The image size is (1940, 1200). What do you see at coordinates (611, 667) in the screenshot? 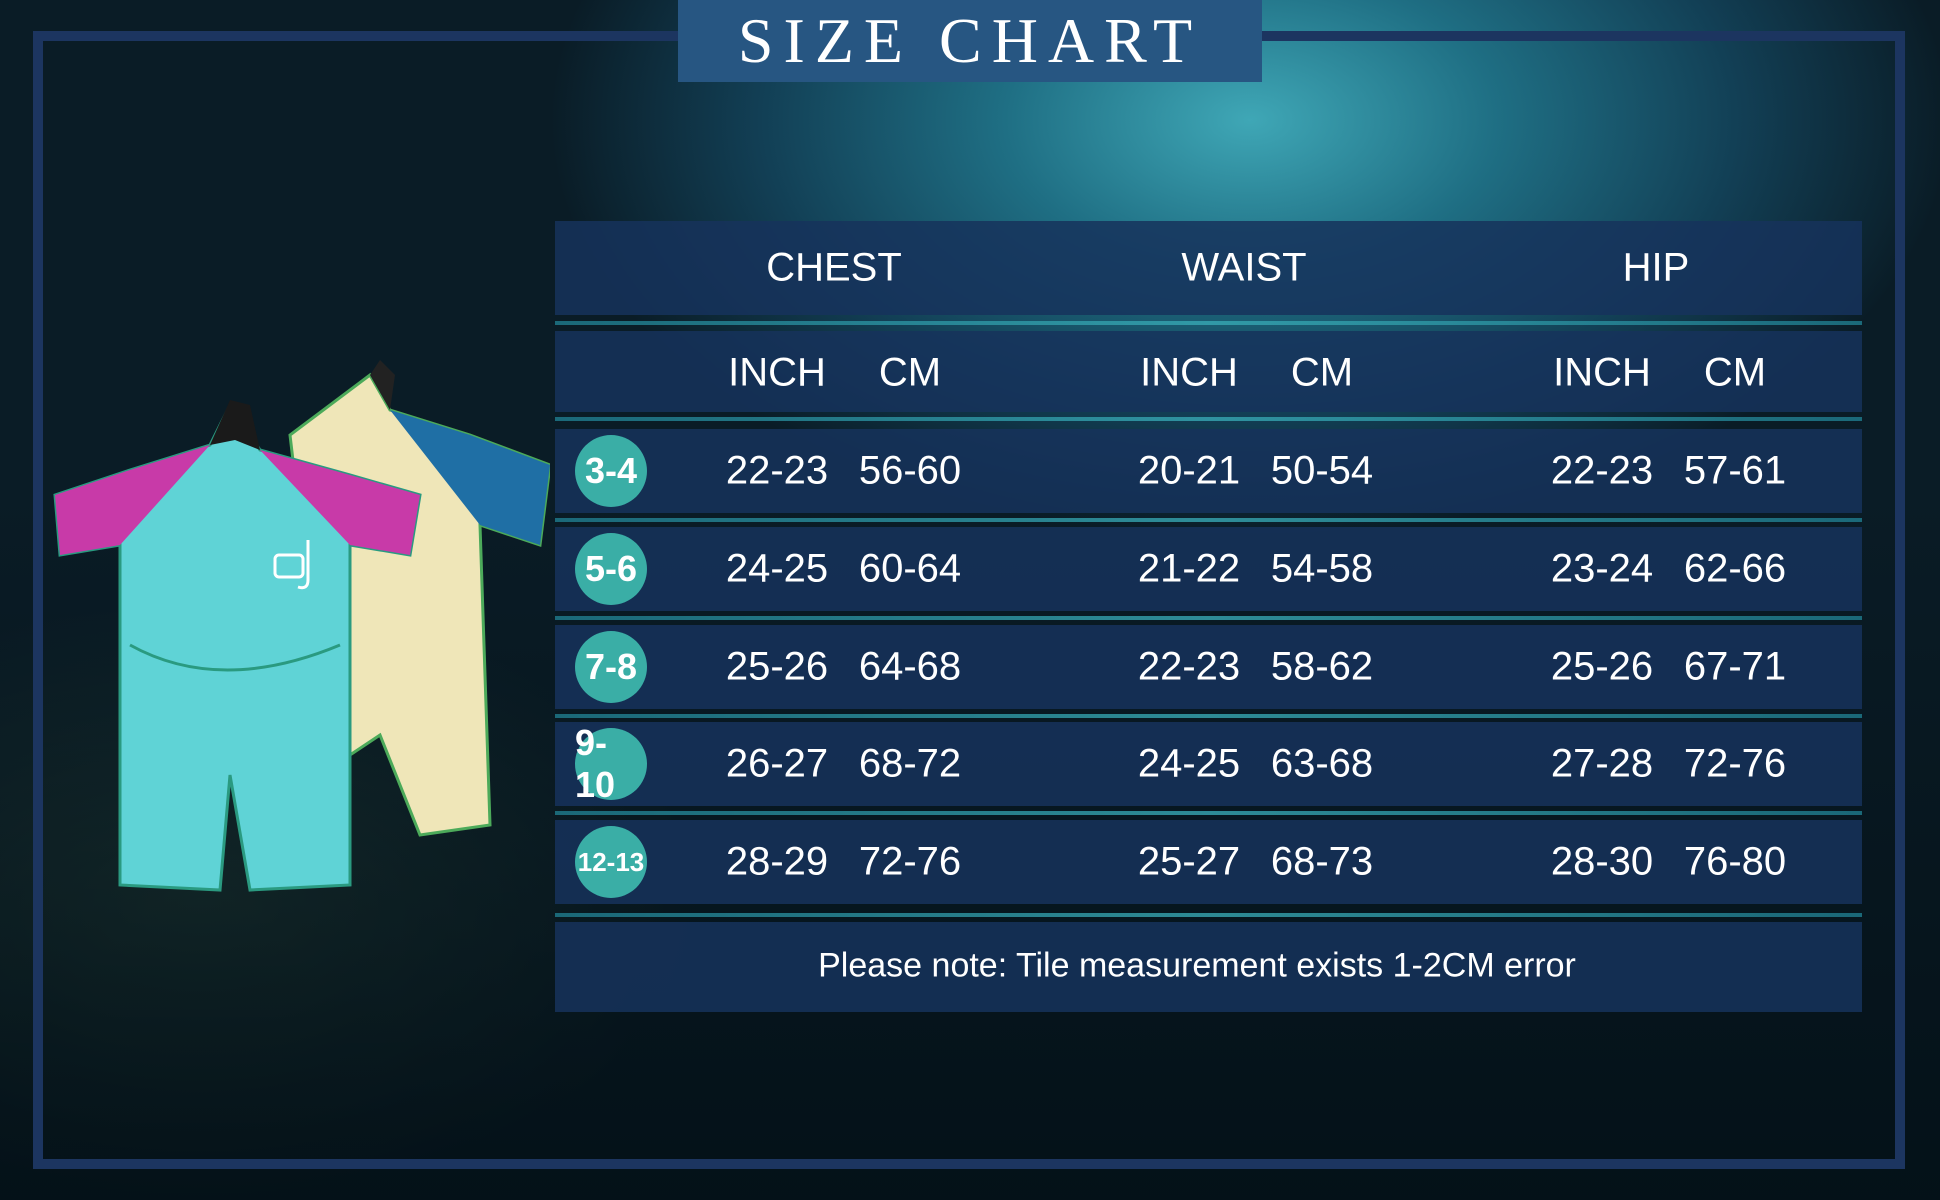
I see `size-badge: 7-8` at bounding box center [611, 667].